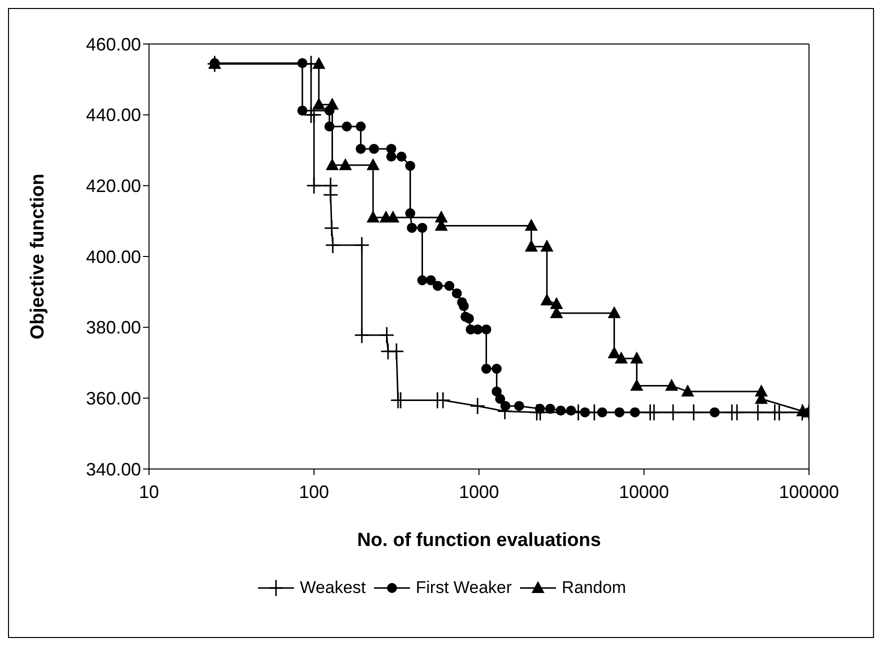  I want to click on x-tick-label: 100000, so click(809, 492).